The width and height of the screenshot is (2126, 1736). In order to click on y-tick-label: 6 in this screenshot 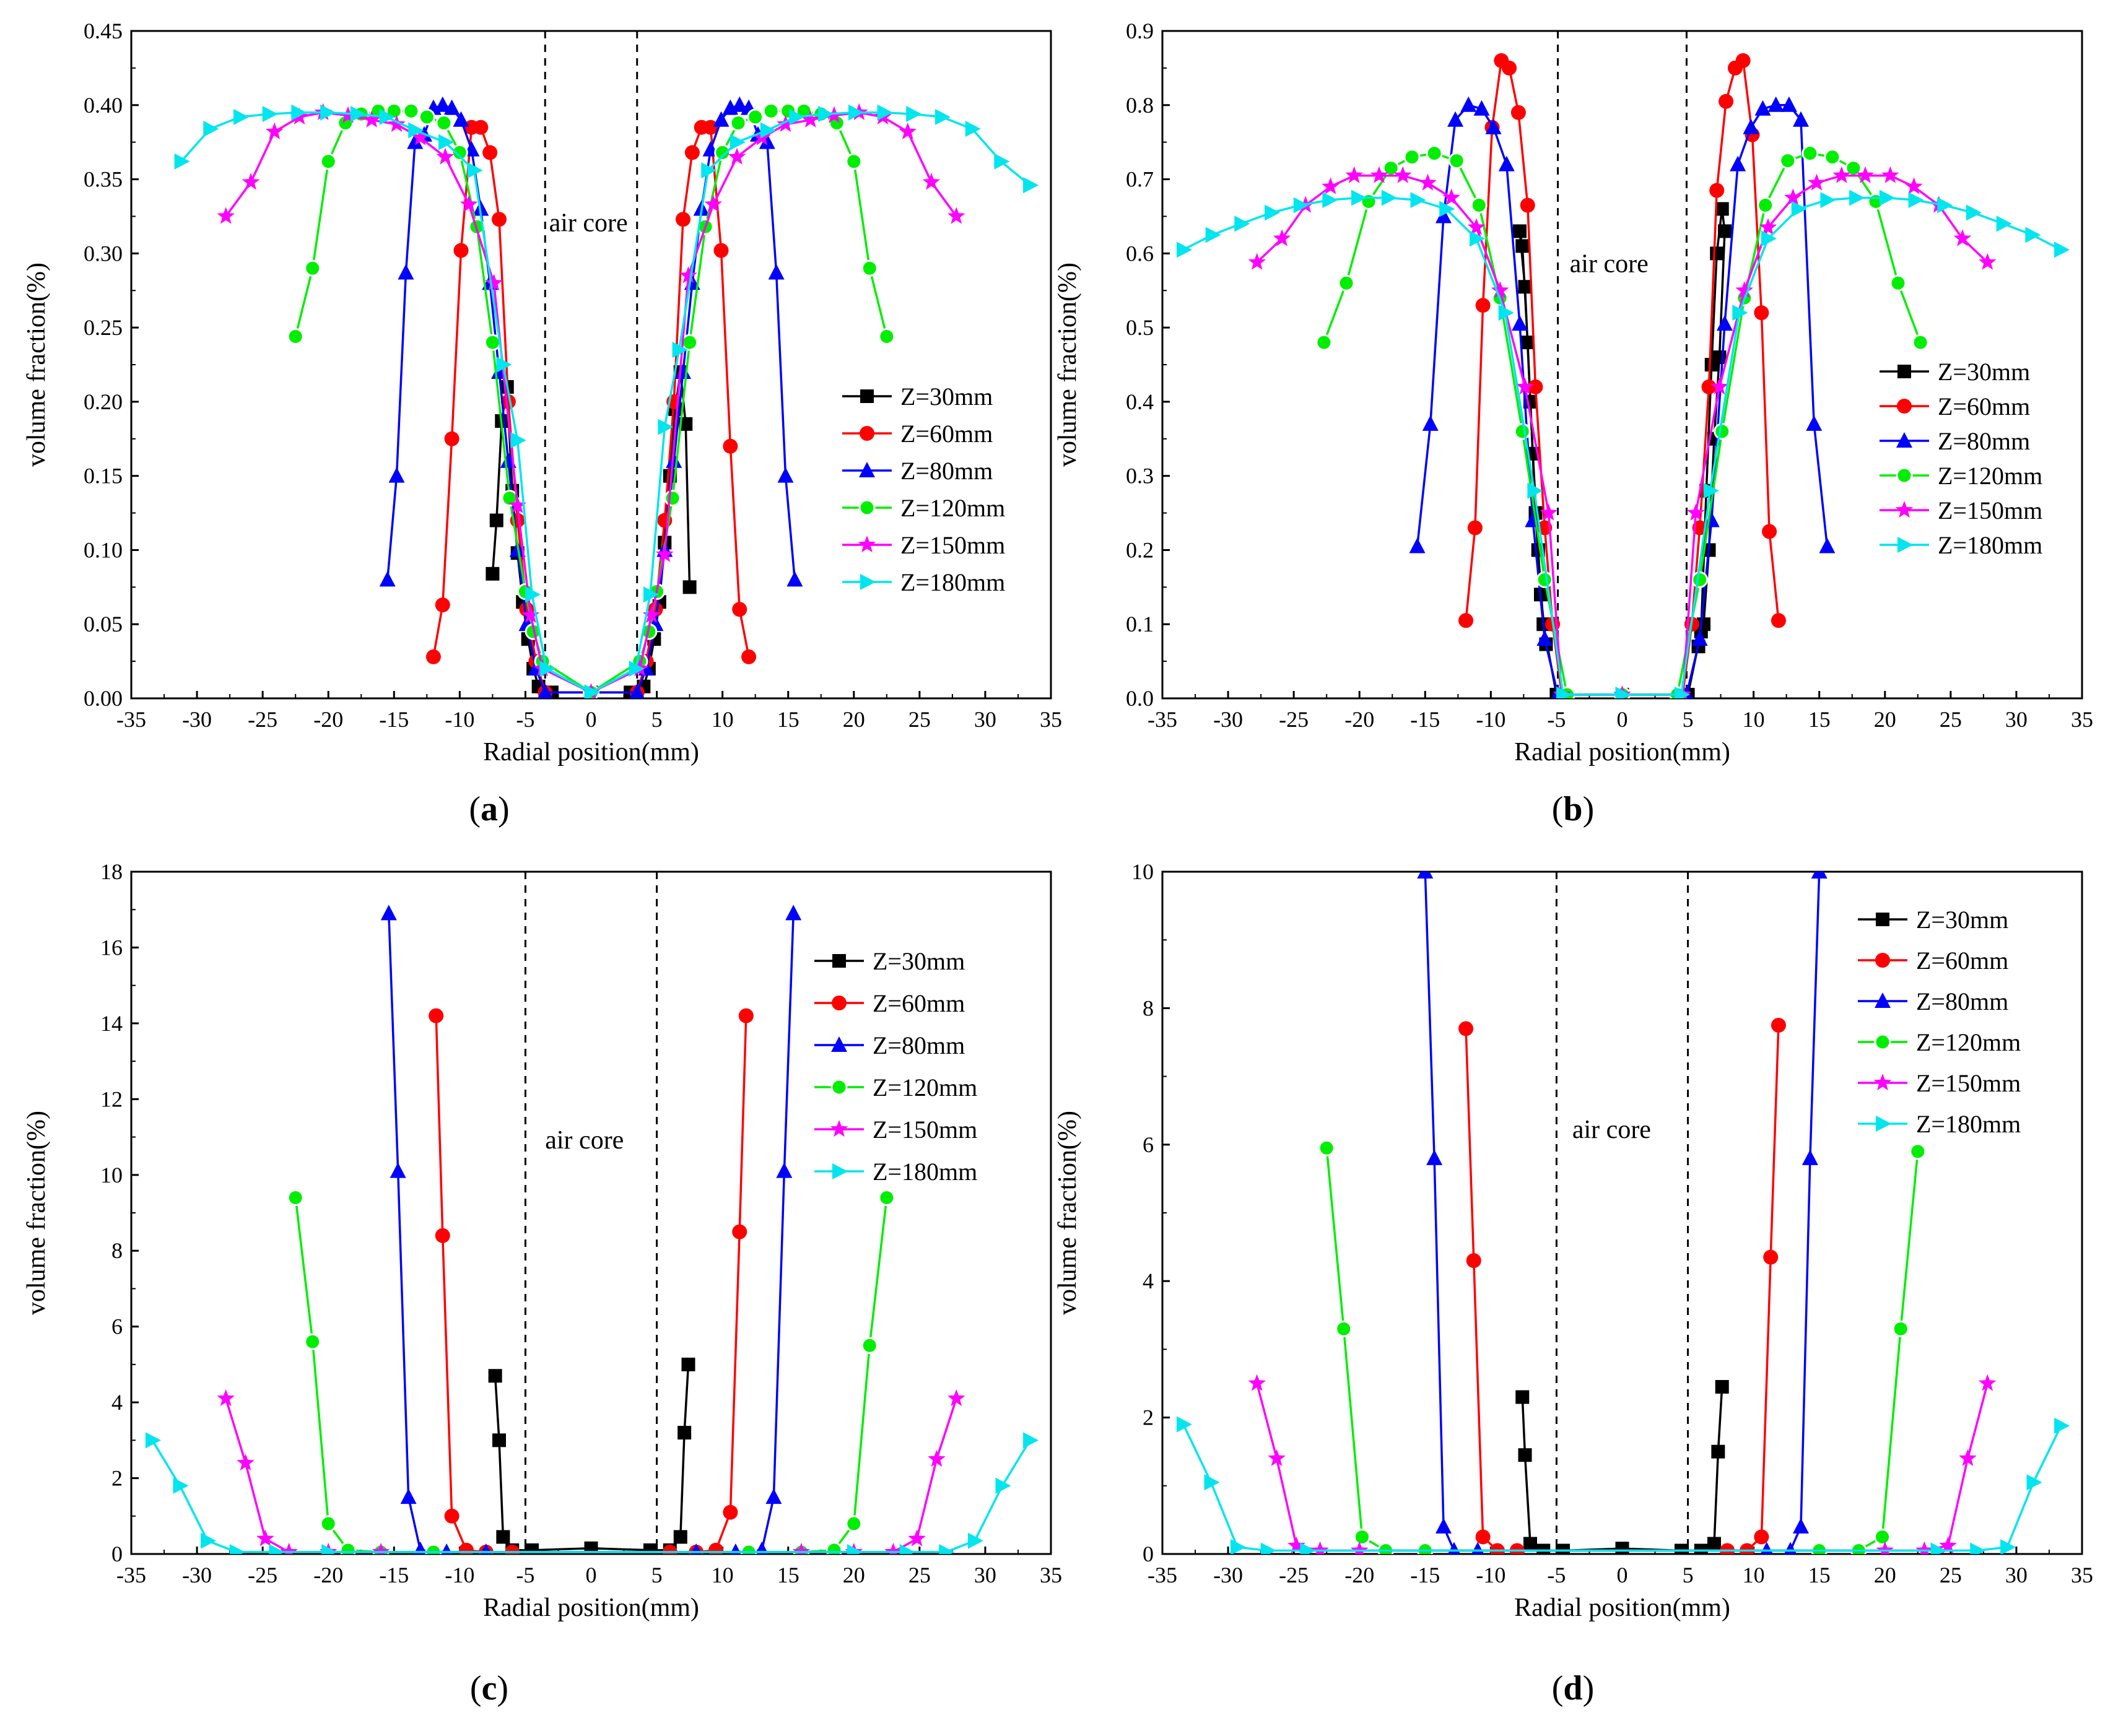, I will do `click(1148, 1144)`.